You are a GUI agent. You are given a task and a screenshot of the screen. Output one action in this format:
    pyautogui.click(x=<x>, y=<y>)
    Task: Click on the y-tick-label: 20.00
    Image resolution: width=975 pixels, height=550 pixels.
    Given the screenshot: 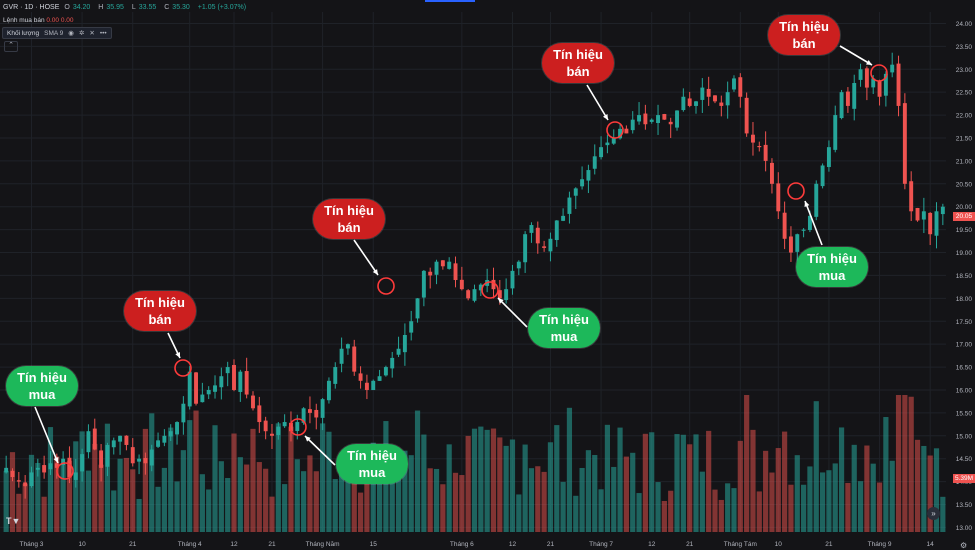 What is the action you would take?
    pyautogui.click(x=964, y=207)
    